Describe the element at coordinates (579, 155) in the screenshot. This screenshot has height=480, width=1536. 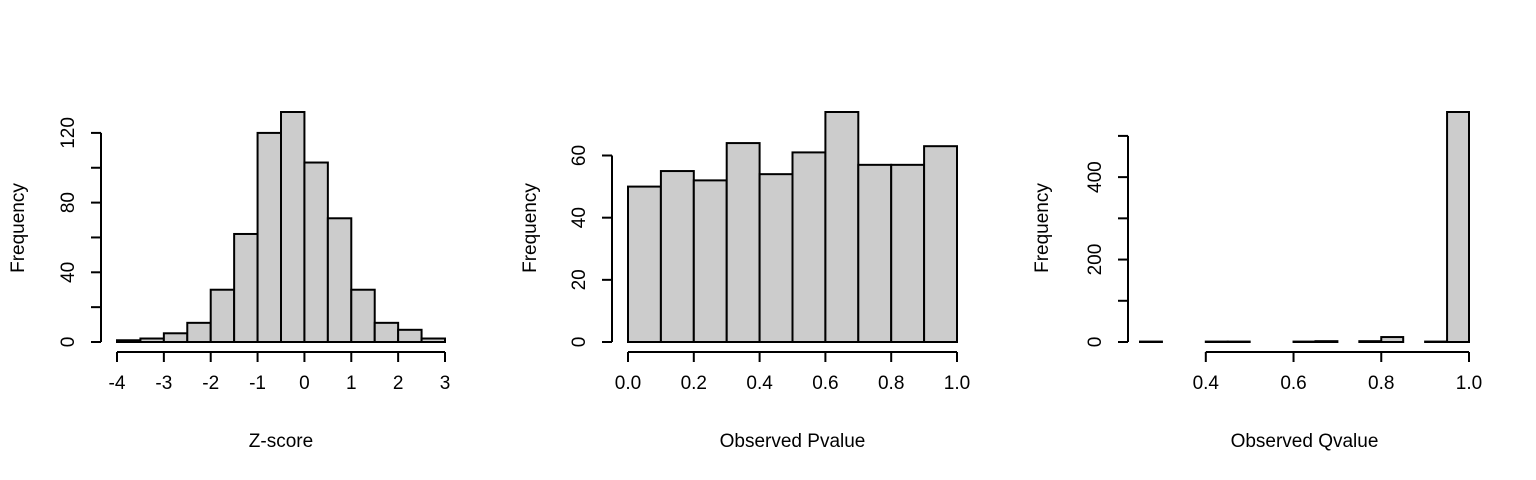
I see `y-tick-label: 60` at that location.